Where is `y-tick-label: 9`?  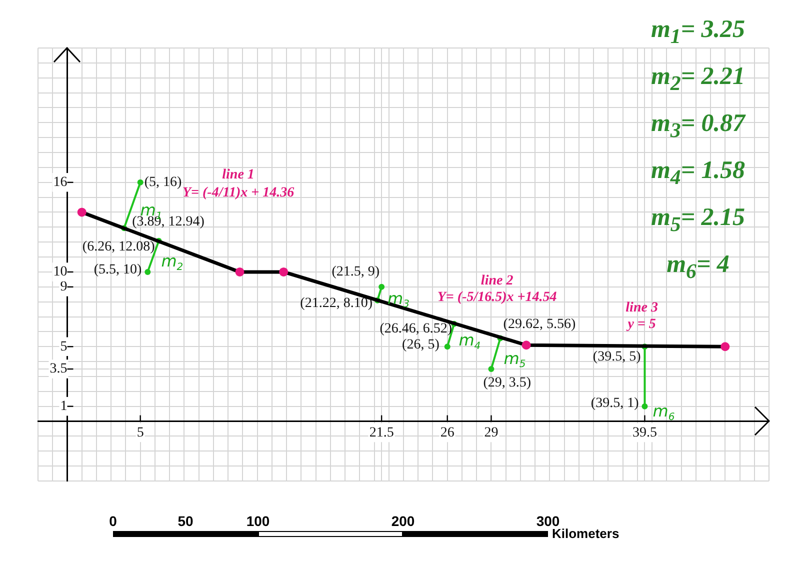 y-tick-label: 9 is located at coordinates (64, 287).